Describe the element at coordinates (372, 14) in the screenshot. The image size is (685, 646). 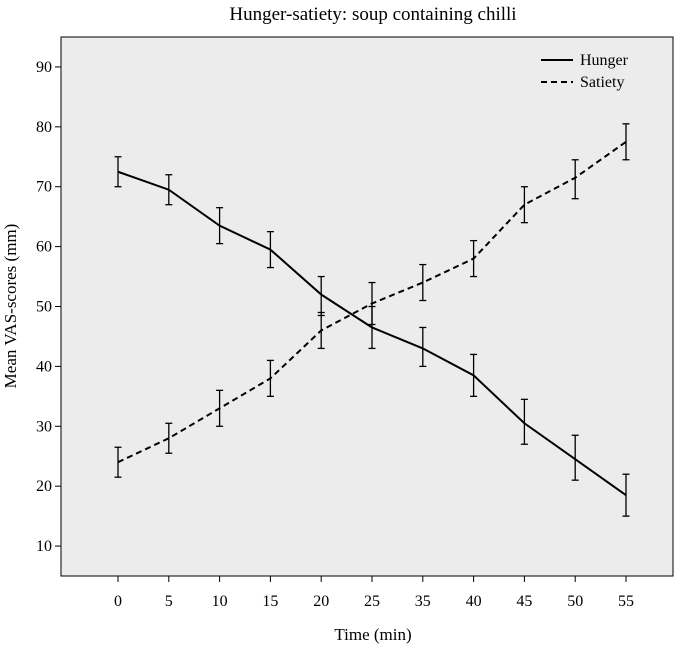
I see `chart-title: Hunger-satiety: soup containing chilli` at that location.